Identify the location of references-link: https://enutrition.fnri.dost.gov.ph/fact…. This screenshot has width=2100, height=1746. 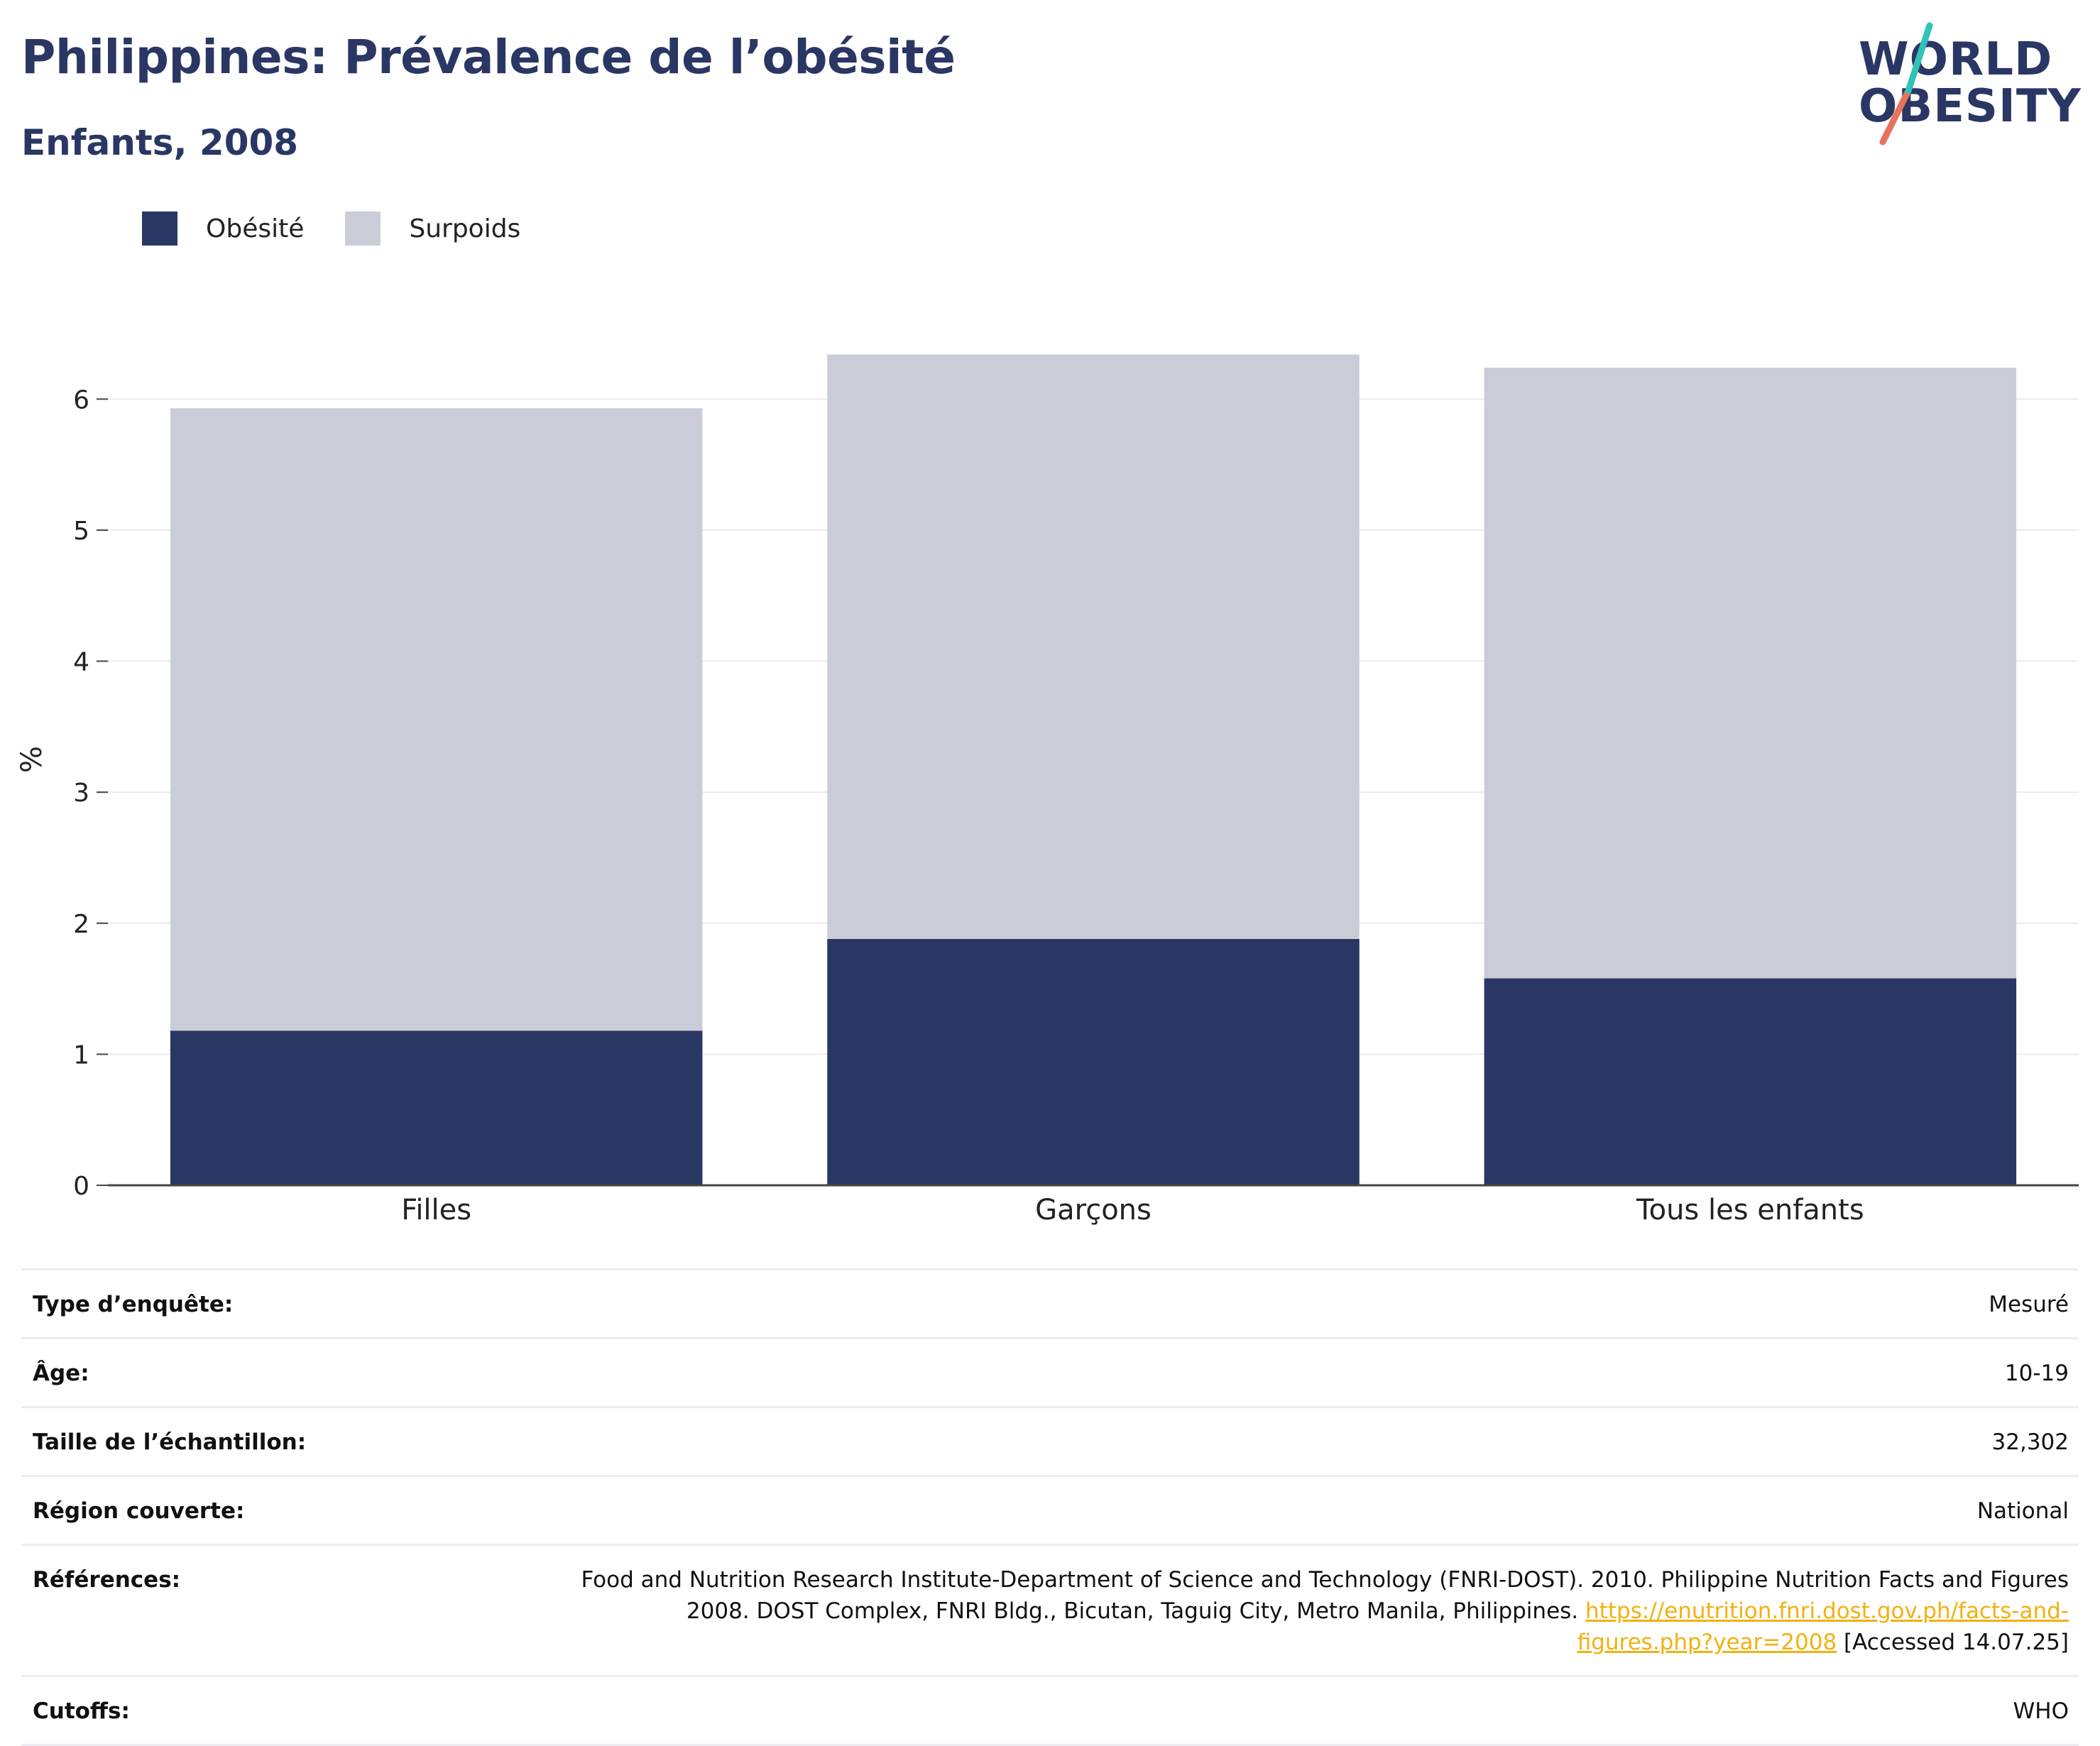
(1823, 1627).